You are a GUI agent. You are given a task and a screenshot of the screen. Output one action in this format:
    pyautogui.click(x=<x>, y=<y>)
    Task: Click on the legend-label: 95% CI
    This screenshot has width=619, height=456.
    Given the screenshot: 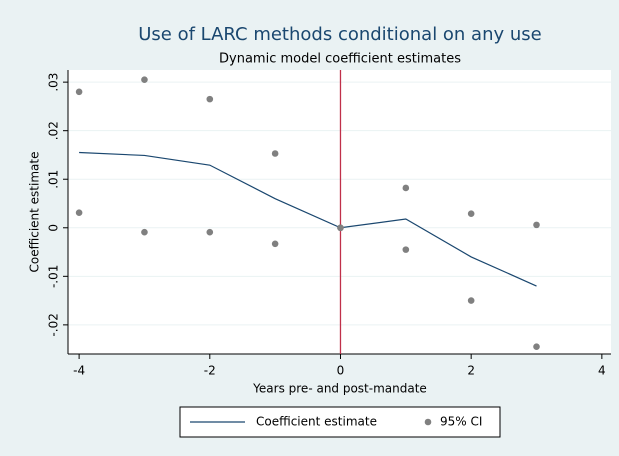 What is the action you would take?
    pyautogui.click(x=461, y=422)
    